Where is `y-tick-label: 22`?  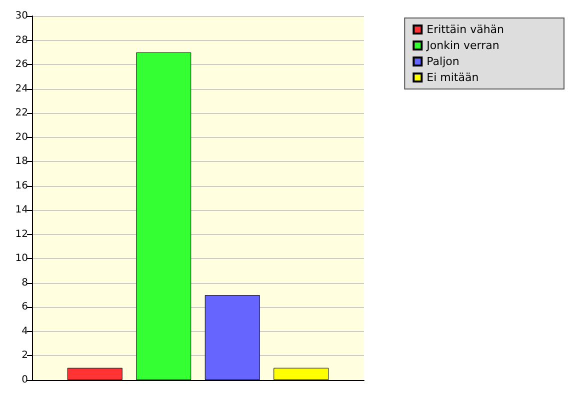
y-tick-label: 22 is located at coordinates (21, 113).